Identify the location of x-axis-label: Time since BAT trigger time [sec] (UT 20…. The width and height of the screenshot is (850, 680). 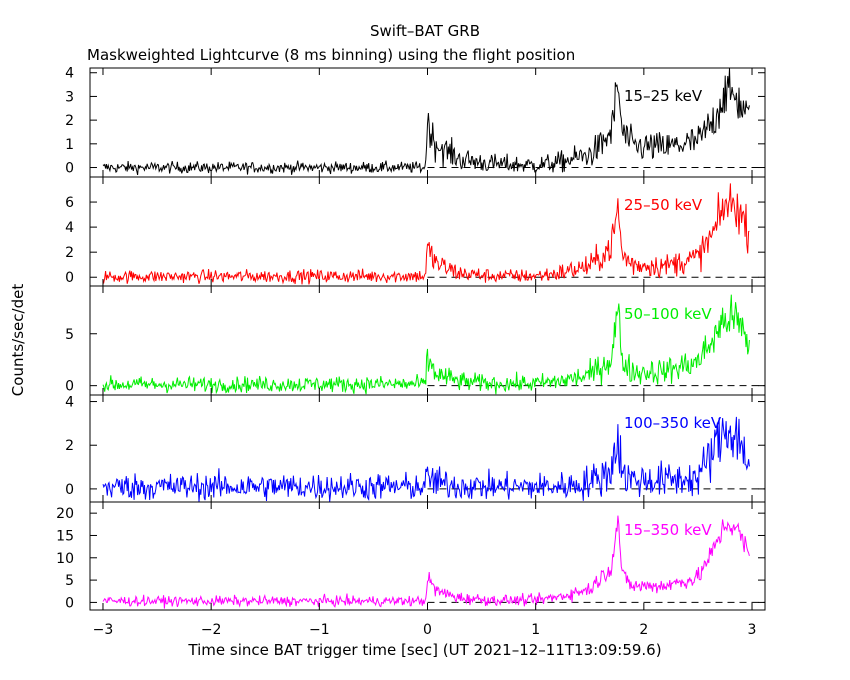
(424, 650).